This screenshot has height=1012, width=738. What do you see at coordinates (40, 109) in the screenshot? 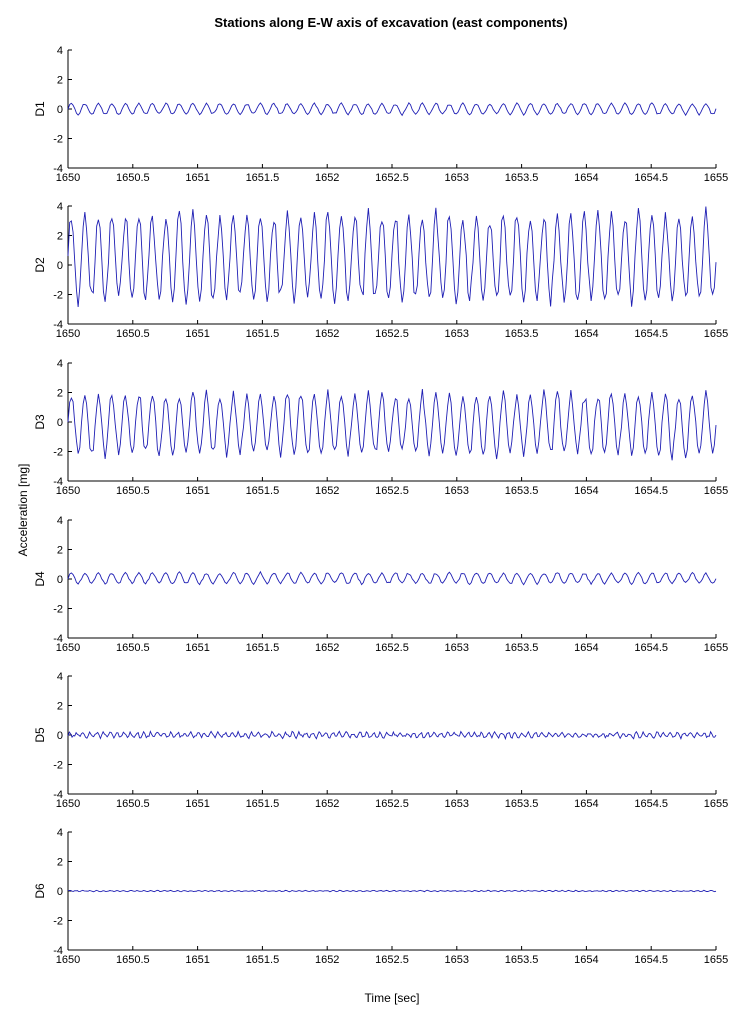
I see `station-label: D1` at bounding box center [40, 109].